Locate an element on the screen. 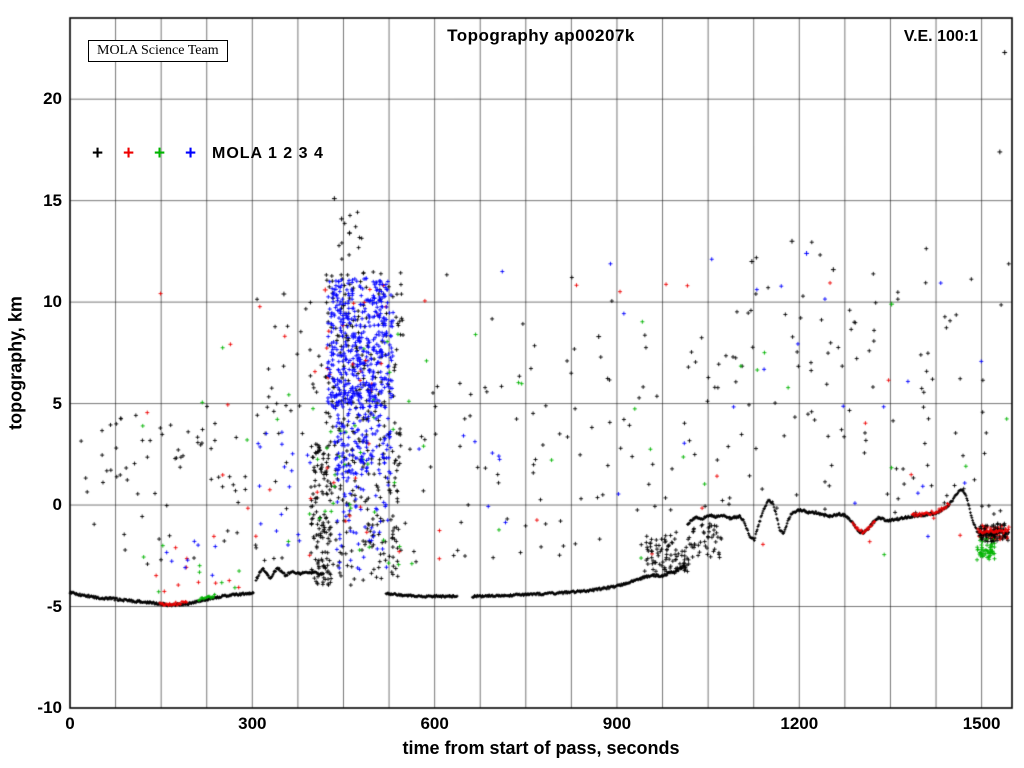 This screenshot has height=768, width=1024. vertical-exaggeration-label: V.E. 100:1 is located at coordinates (940, 36).